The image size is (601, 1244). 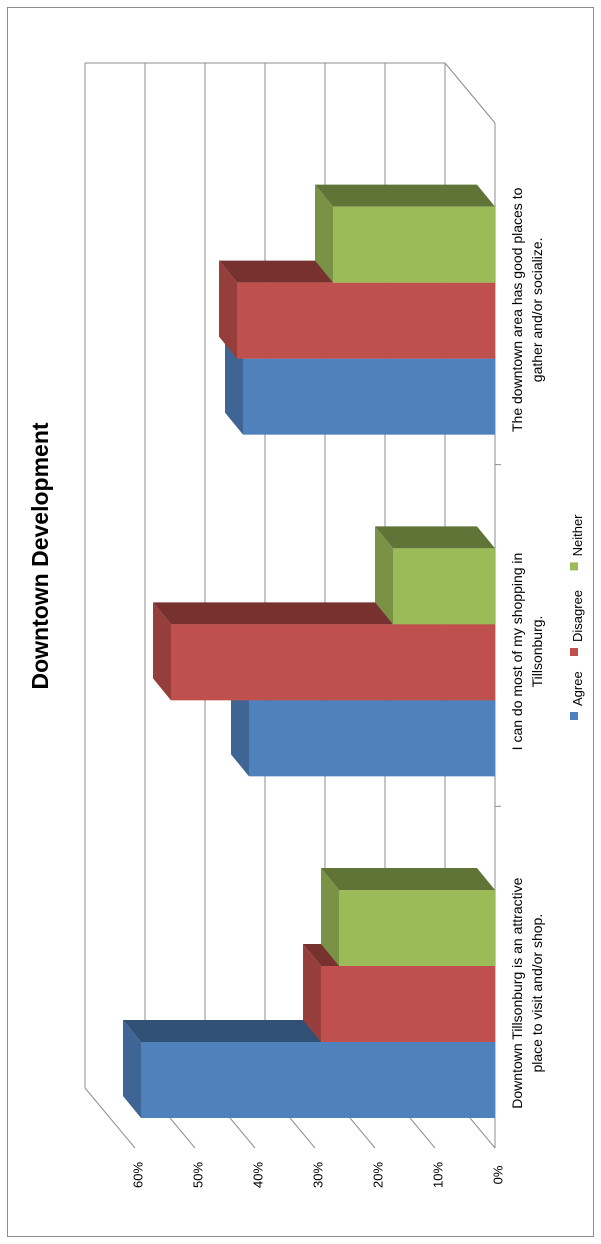 I want to click on y-tick-label: 20%, so click(x=377, y=1175).